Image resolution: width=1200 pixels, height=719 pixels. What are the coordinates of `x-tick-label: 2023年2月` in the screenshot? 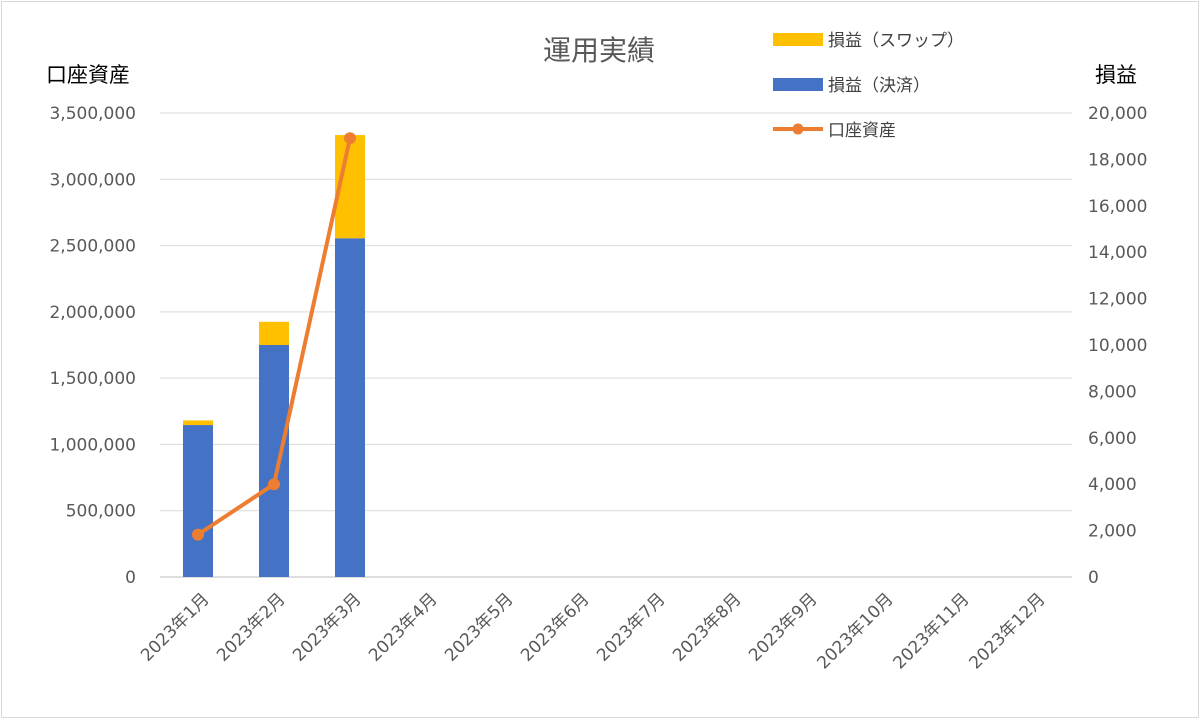 It's located at (251, 627).